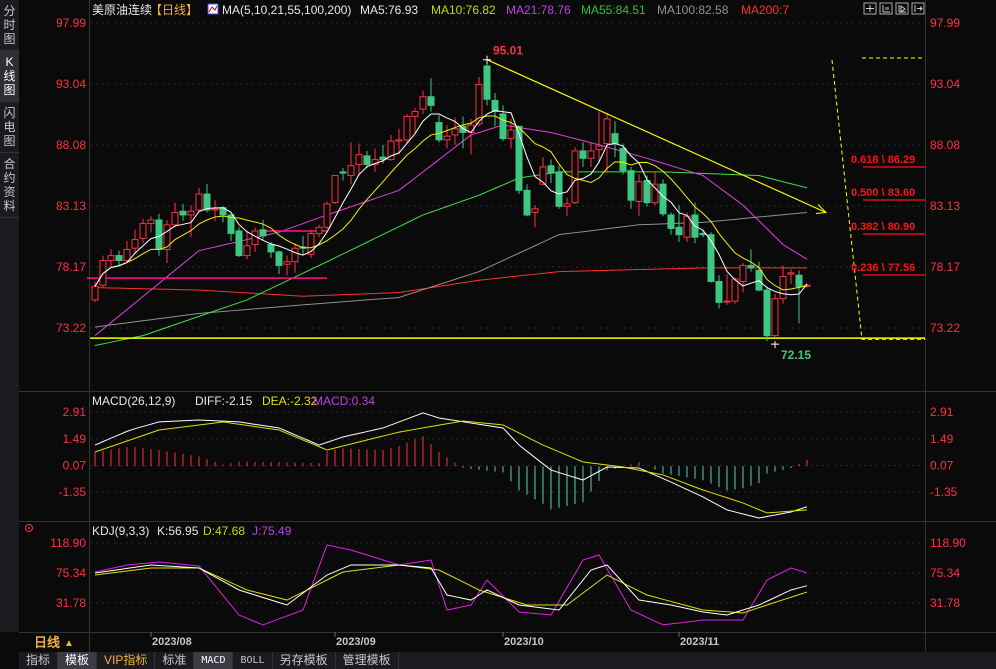 The image size is (996, 669). I want to click on price-label-left: 93.04, so click(71, 84).